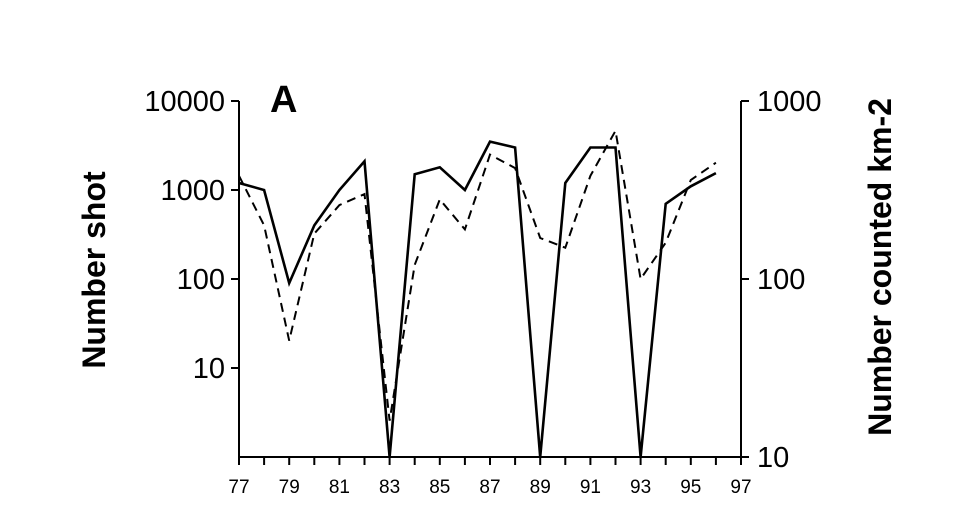 The image size is (966, 531). I want to click on x-tick-label: 81, so click(339, 487).